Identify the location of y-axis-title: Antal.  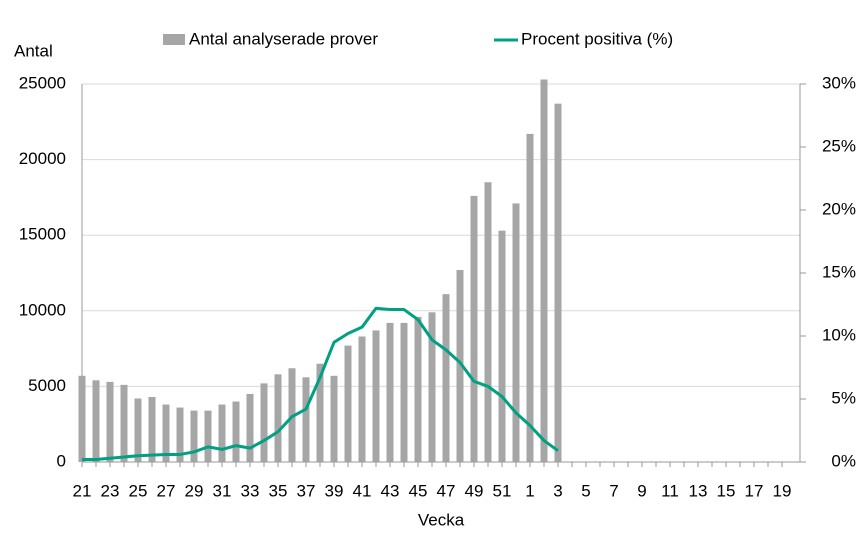
(33, 50).